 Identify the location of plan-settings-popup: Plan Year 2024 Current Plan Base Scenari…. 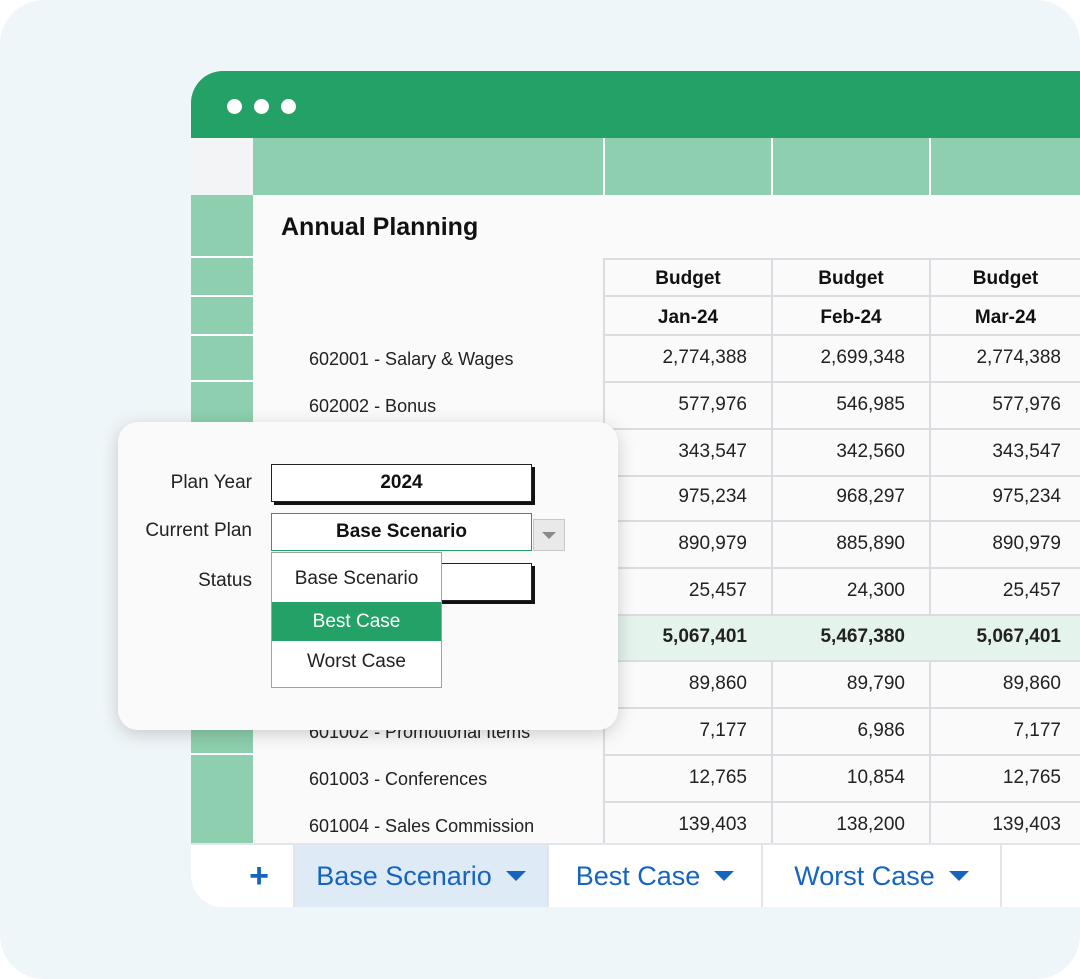
(368, 576).